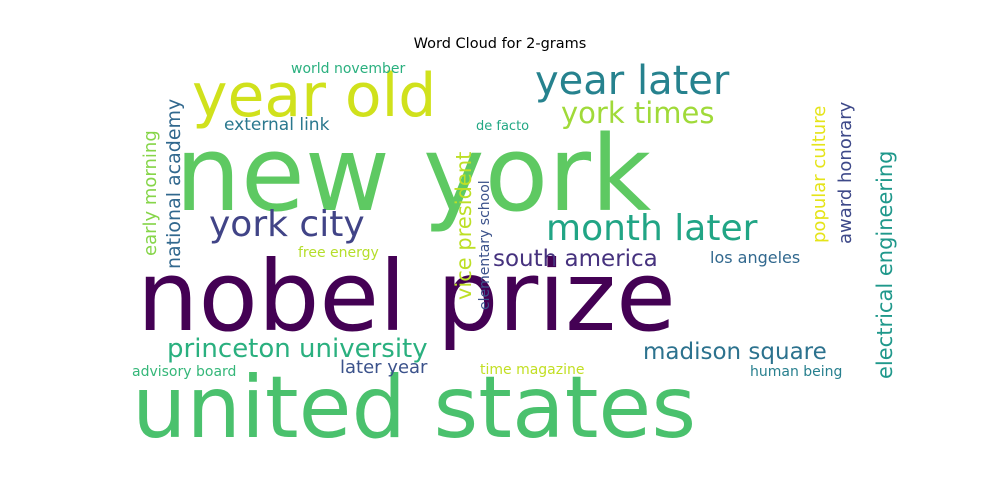 The width and height of the screenshot is (1000, 500). Describe the element at coordinates (338, 253) in the screenshot. I see `word-free-energy: free energy` at that location.